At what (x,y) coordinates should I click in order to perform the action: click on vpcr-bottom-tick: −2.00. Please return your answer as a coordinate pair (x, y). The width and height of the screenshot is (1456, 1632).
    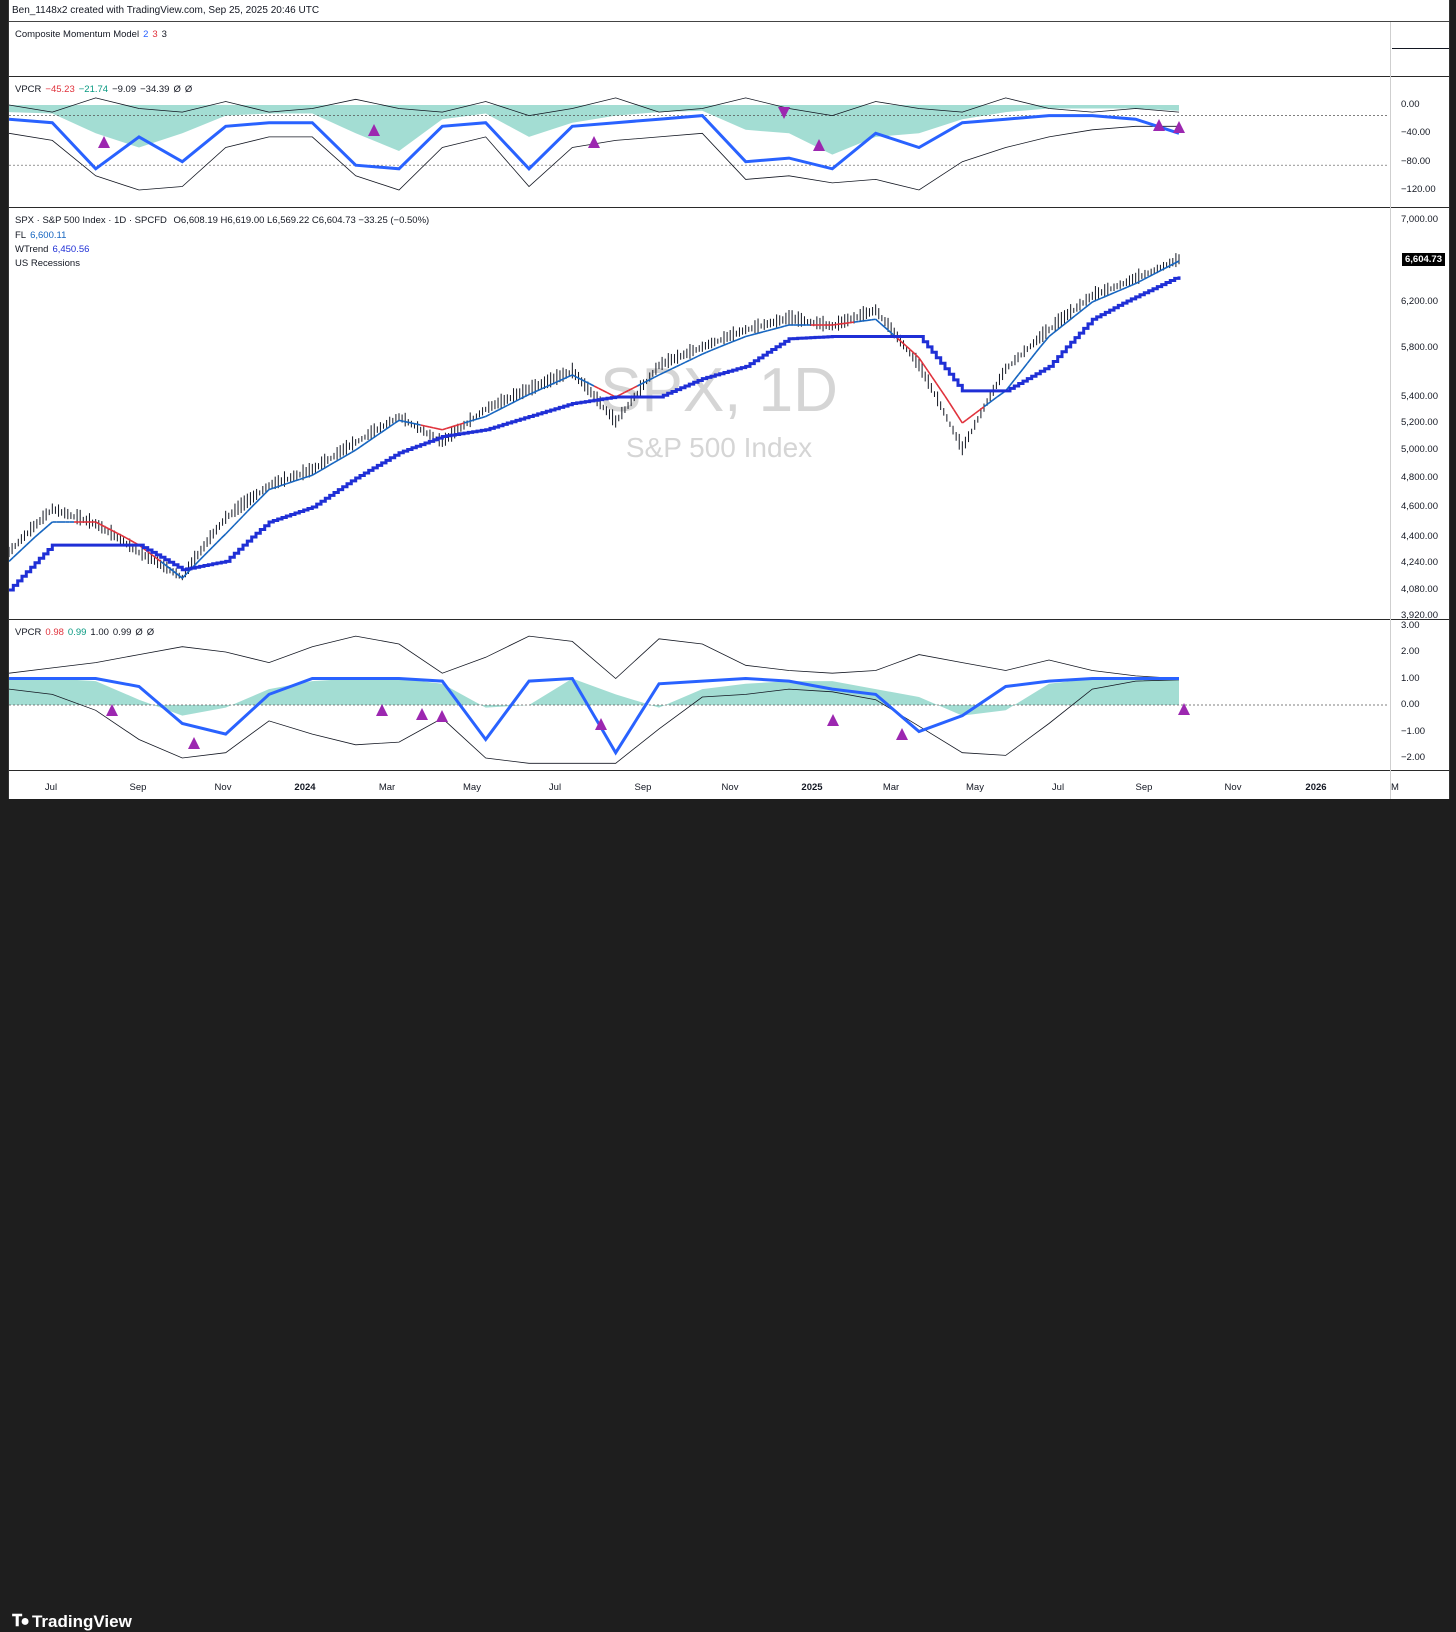
    Looking at the image, I should click on (1413, 757).